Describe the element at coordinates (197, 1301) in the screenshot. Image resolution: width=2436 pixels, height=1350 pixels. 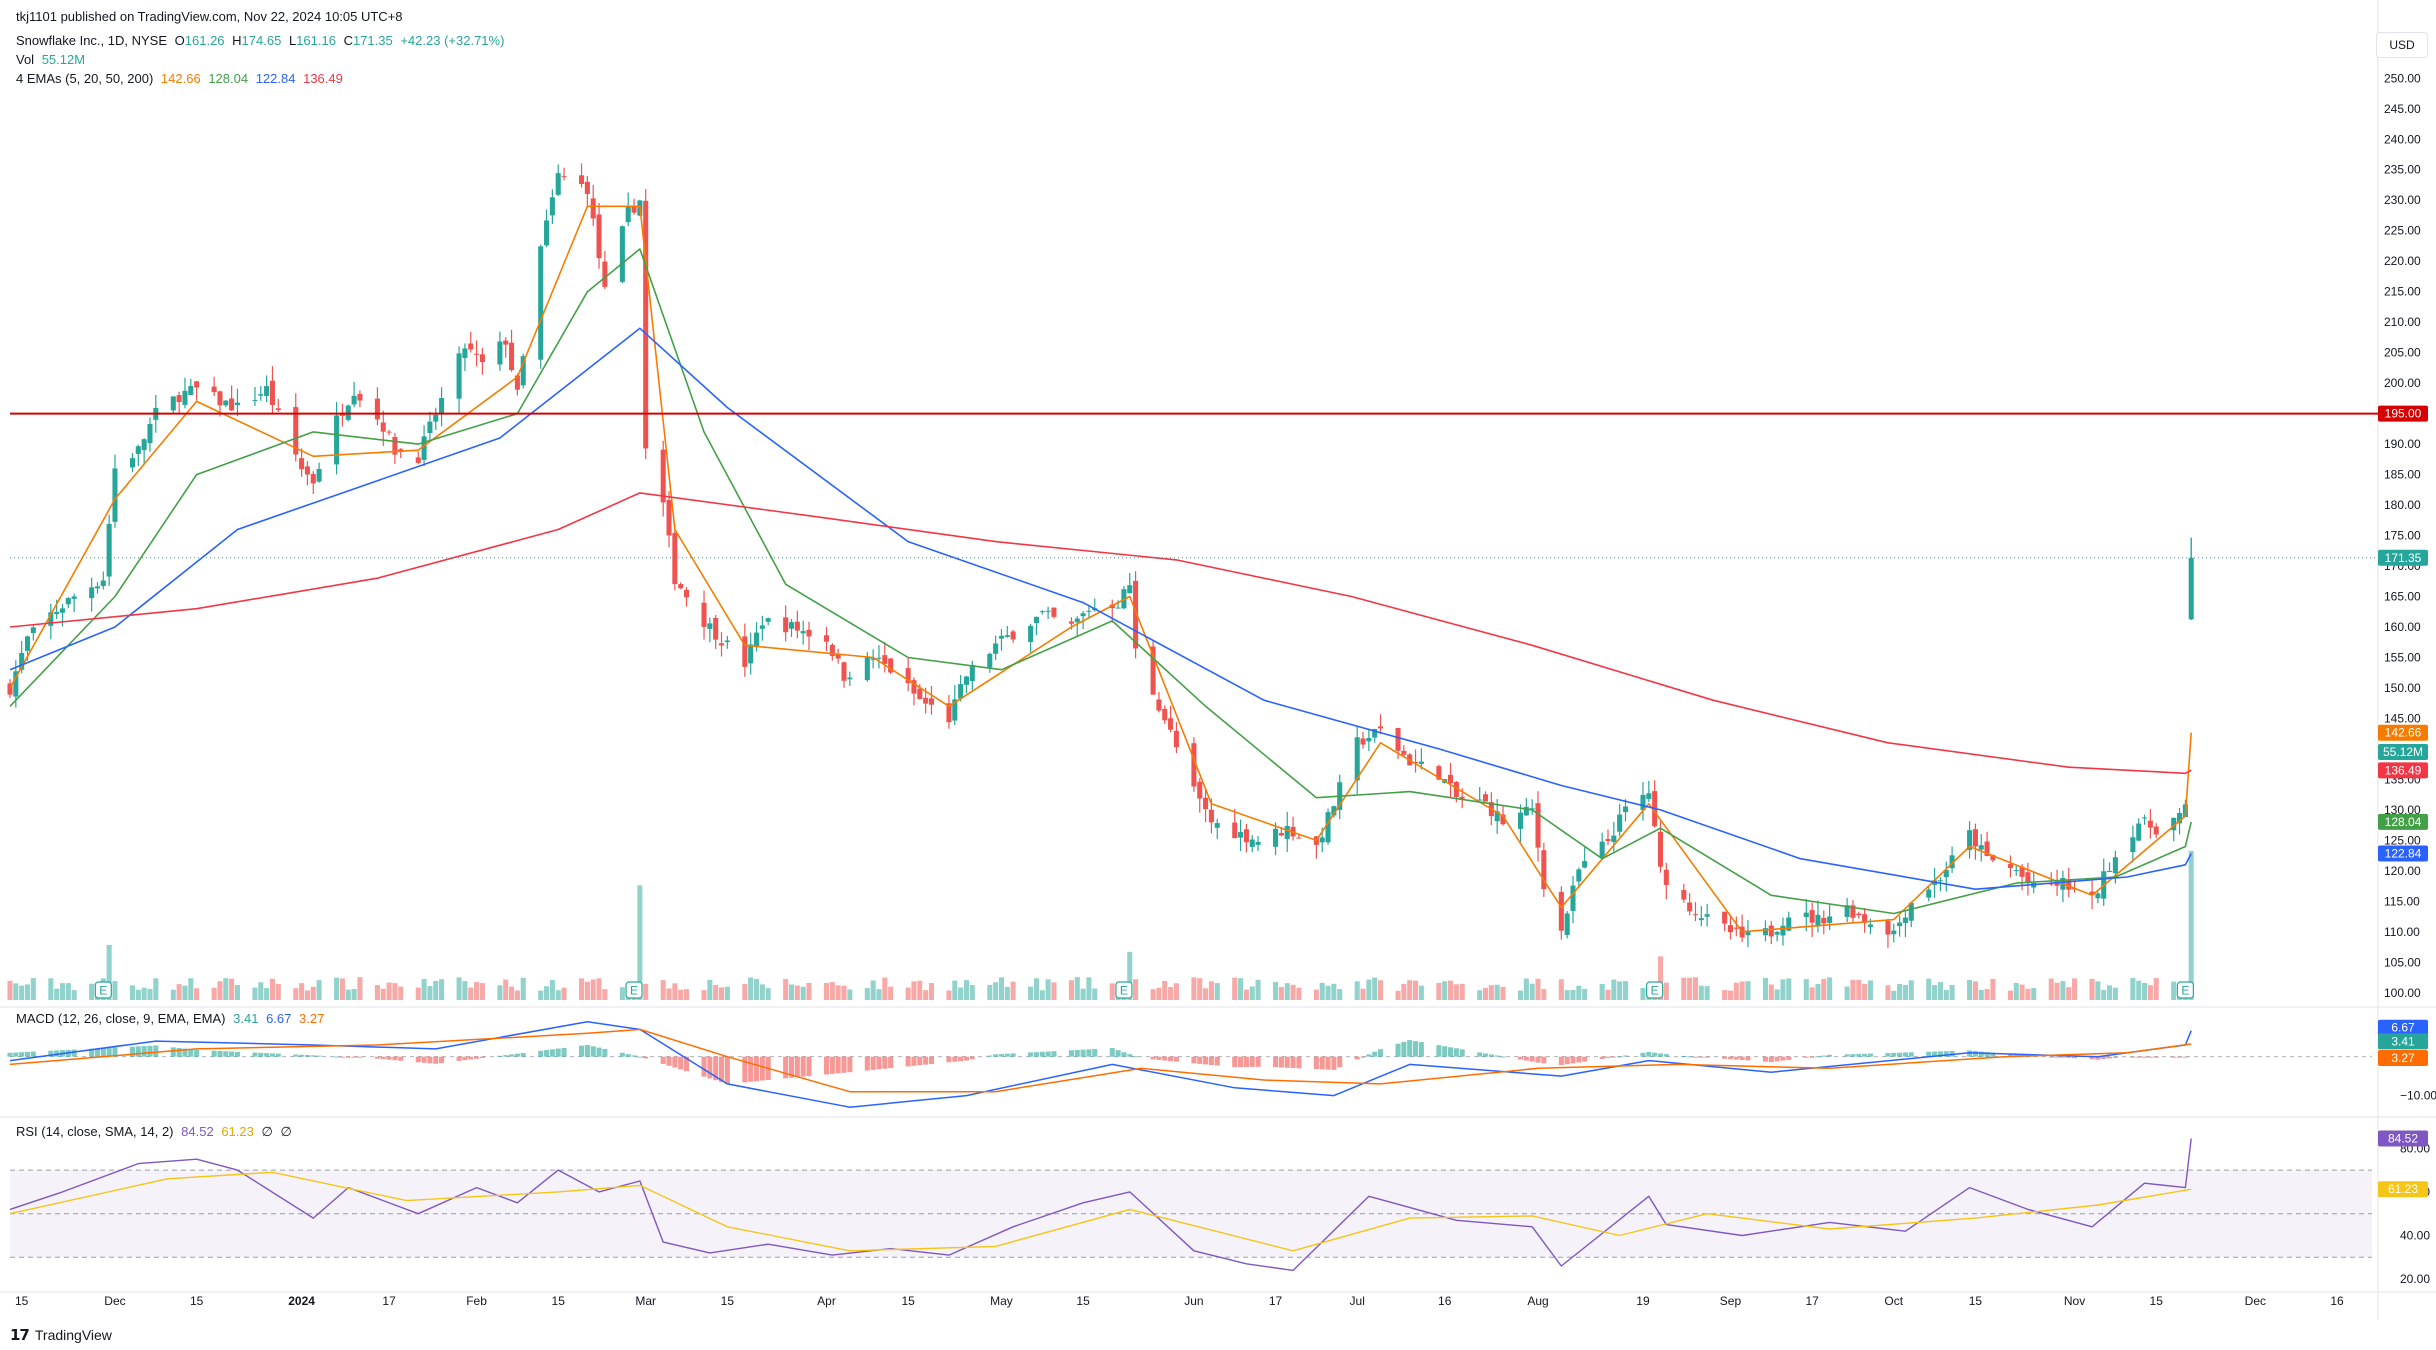
I see `time-tick-label: 15` at that location.